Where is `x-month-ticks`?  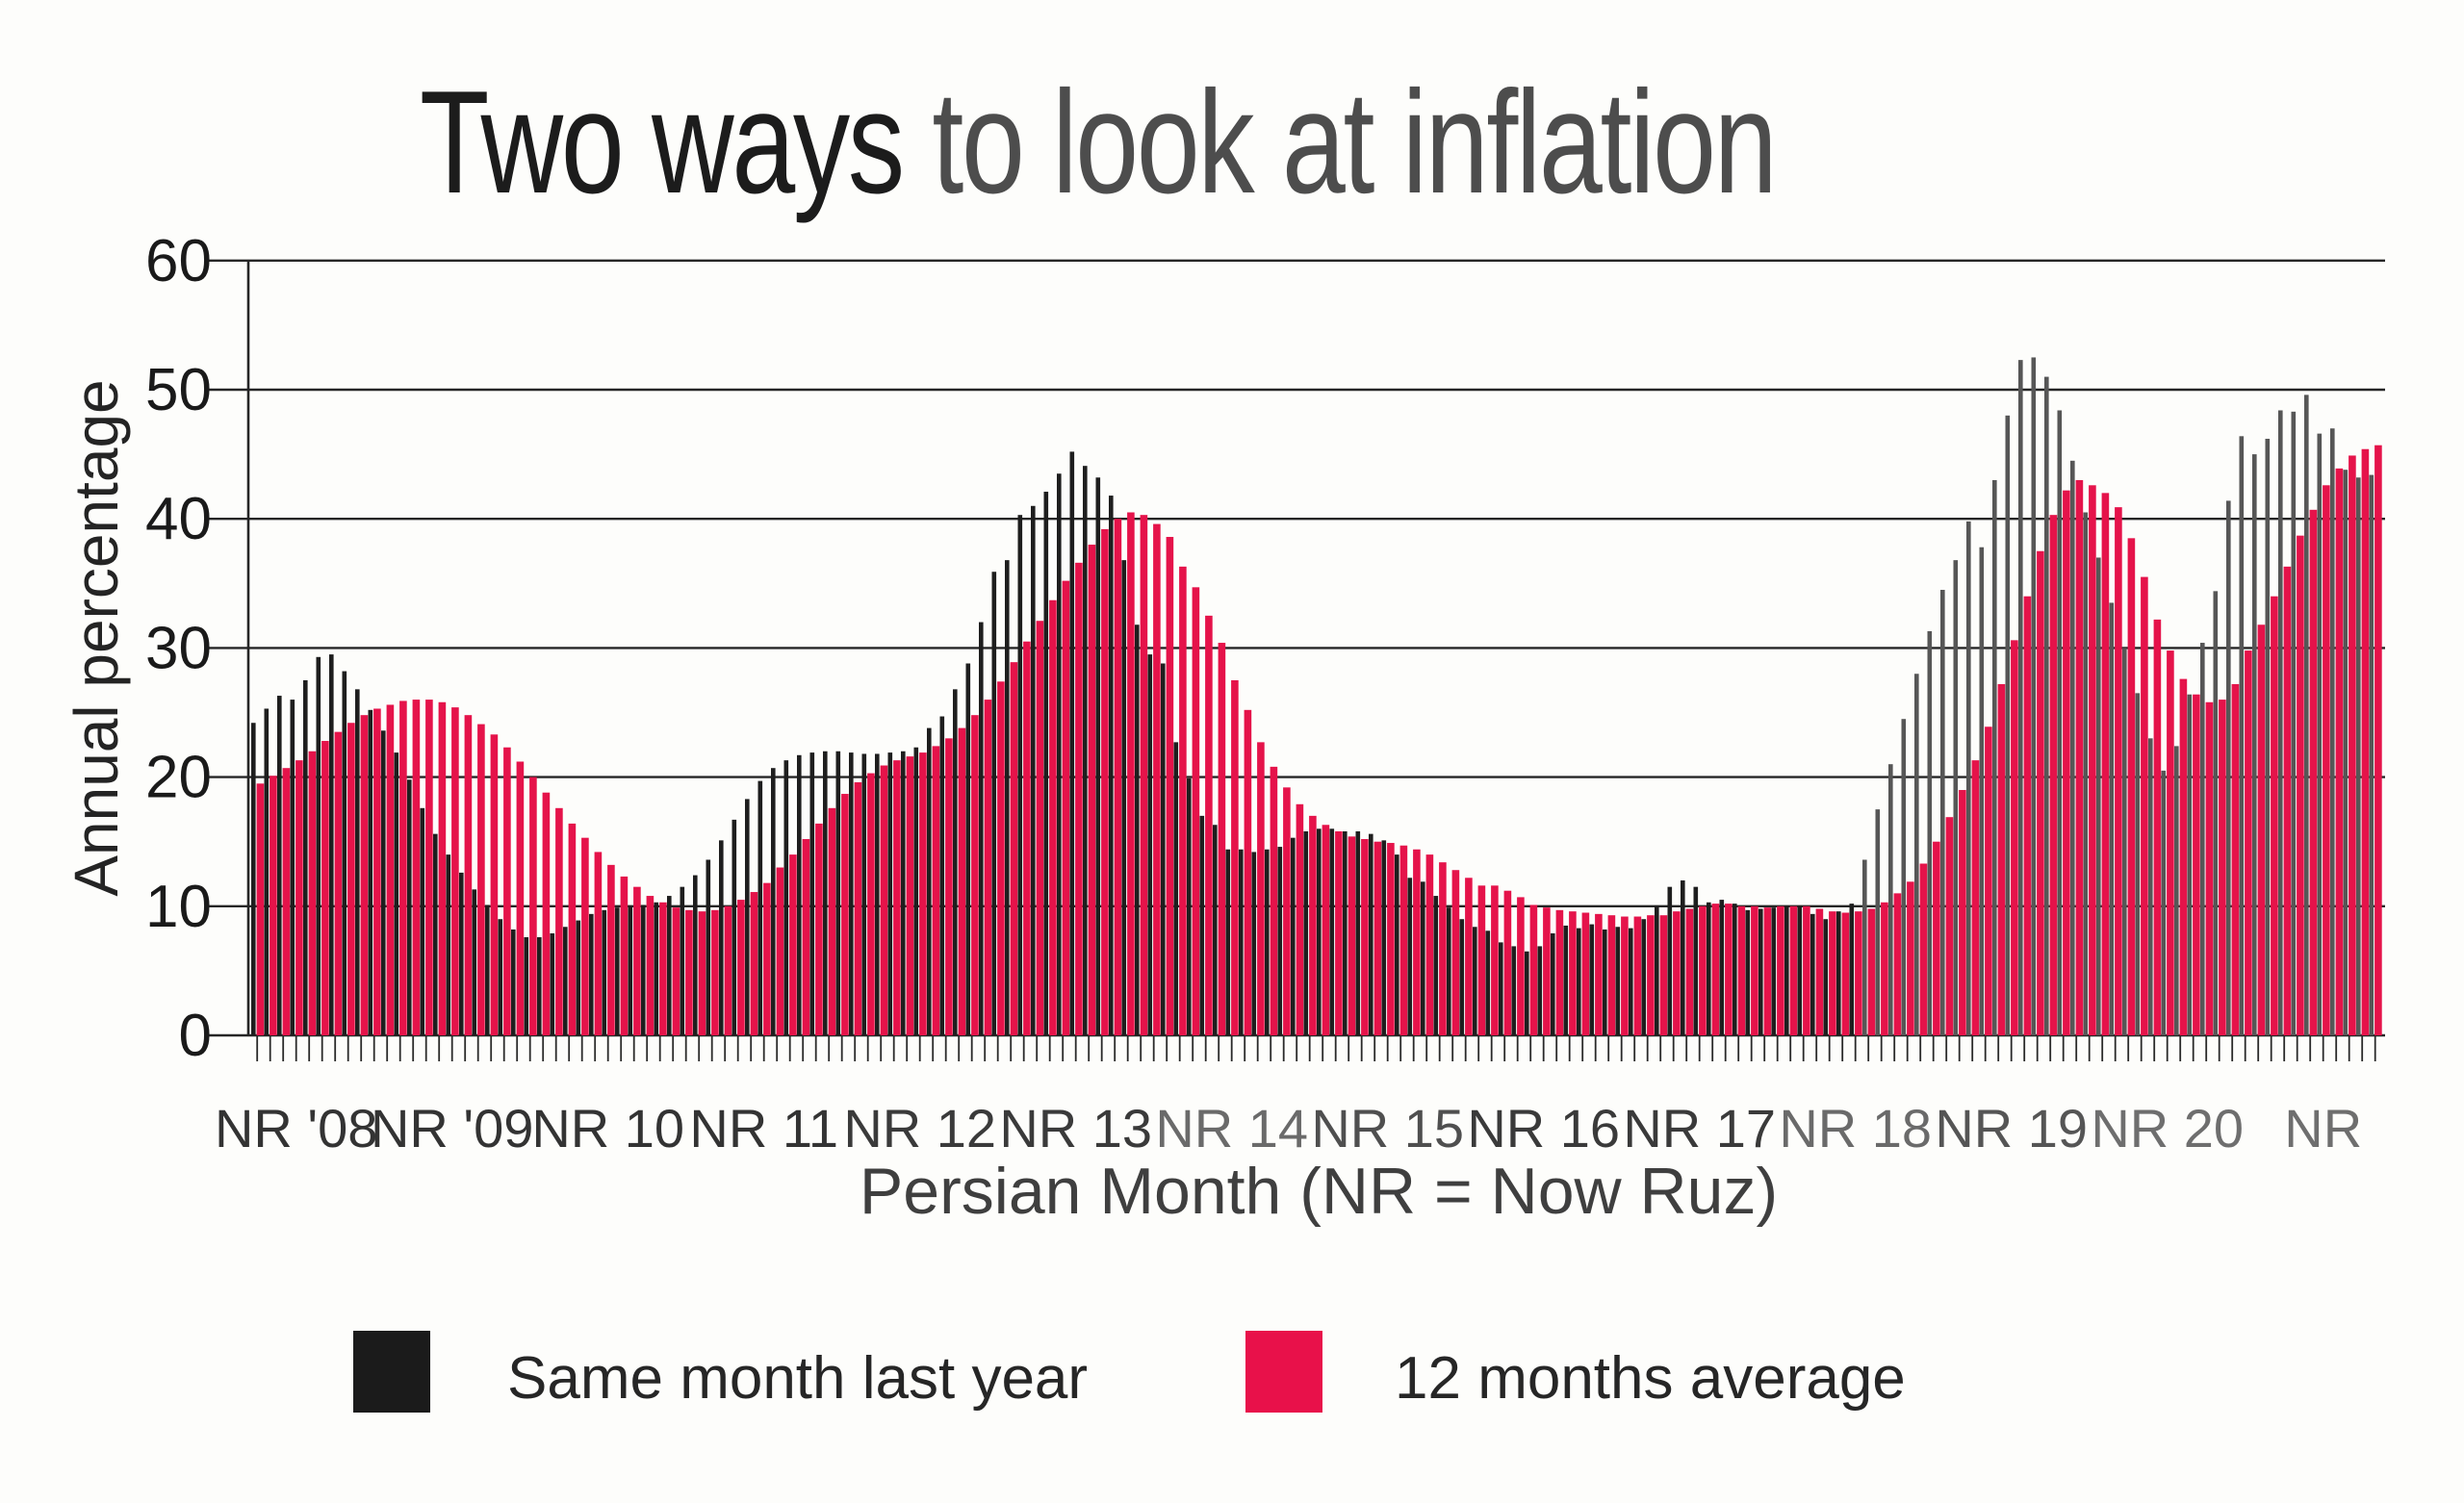
x-month-ticks is located at coordinates (1316, 1048).